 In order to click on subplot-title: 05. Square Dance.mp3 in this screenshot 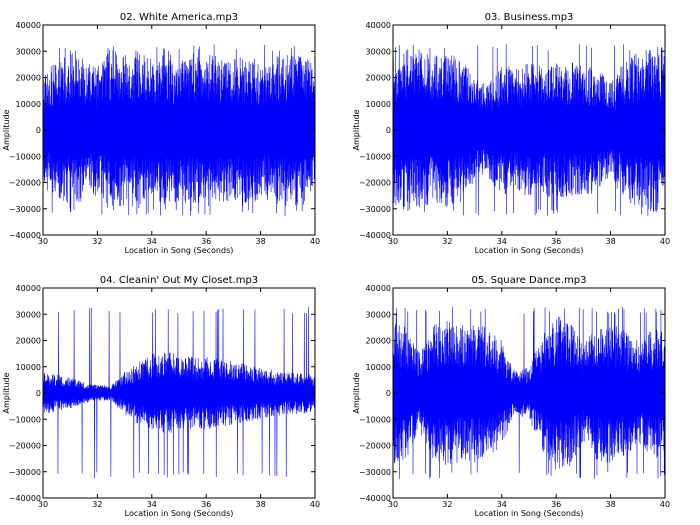, I will do `click(529, 280)`.